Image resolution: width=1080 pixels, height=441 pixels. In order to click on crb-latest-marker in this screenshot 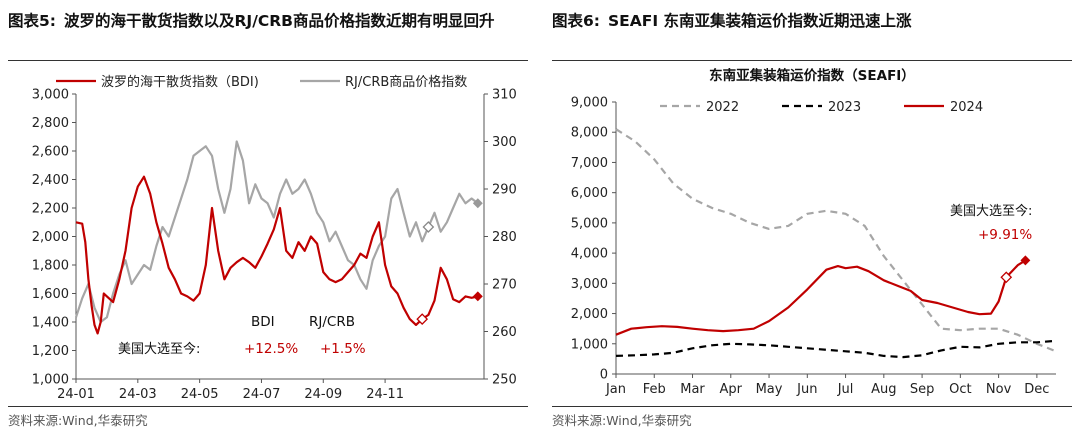, I will do `click(477, 203)`.